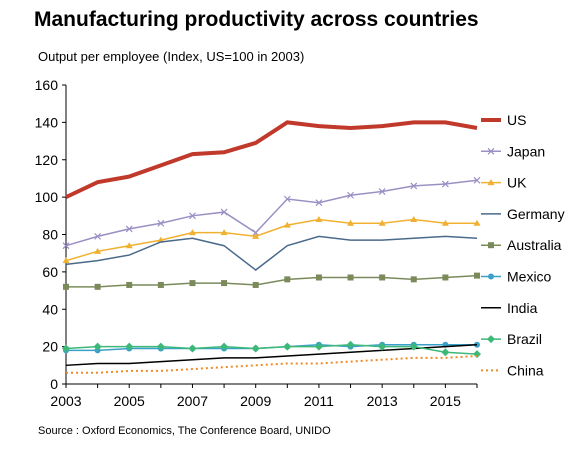  What do you see at coordinates (529, 277) in the screenshot?
I see `legend-label-mexico: Mexico` at bounding box center [529, 277].